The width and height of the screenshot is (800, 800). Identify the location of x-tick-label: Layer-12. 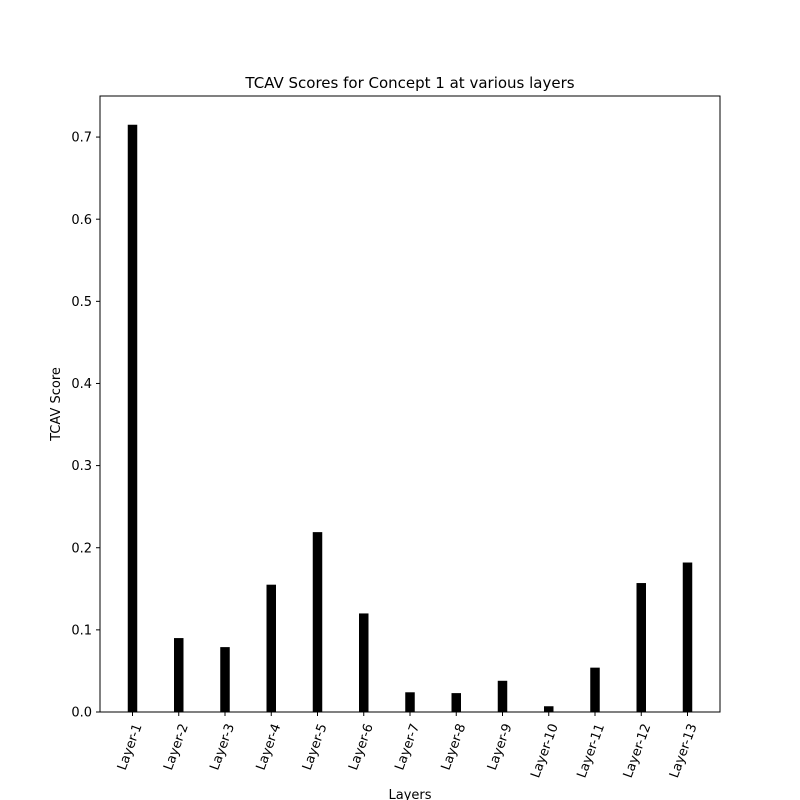
(637, 751).